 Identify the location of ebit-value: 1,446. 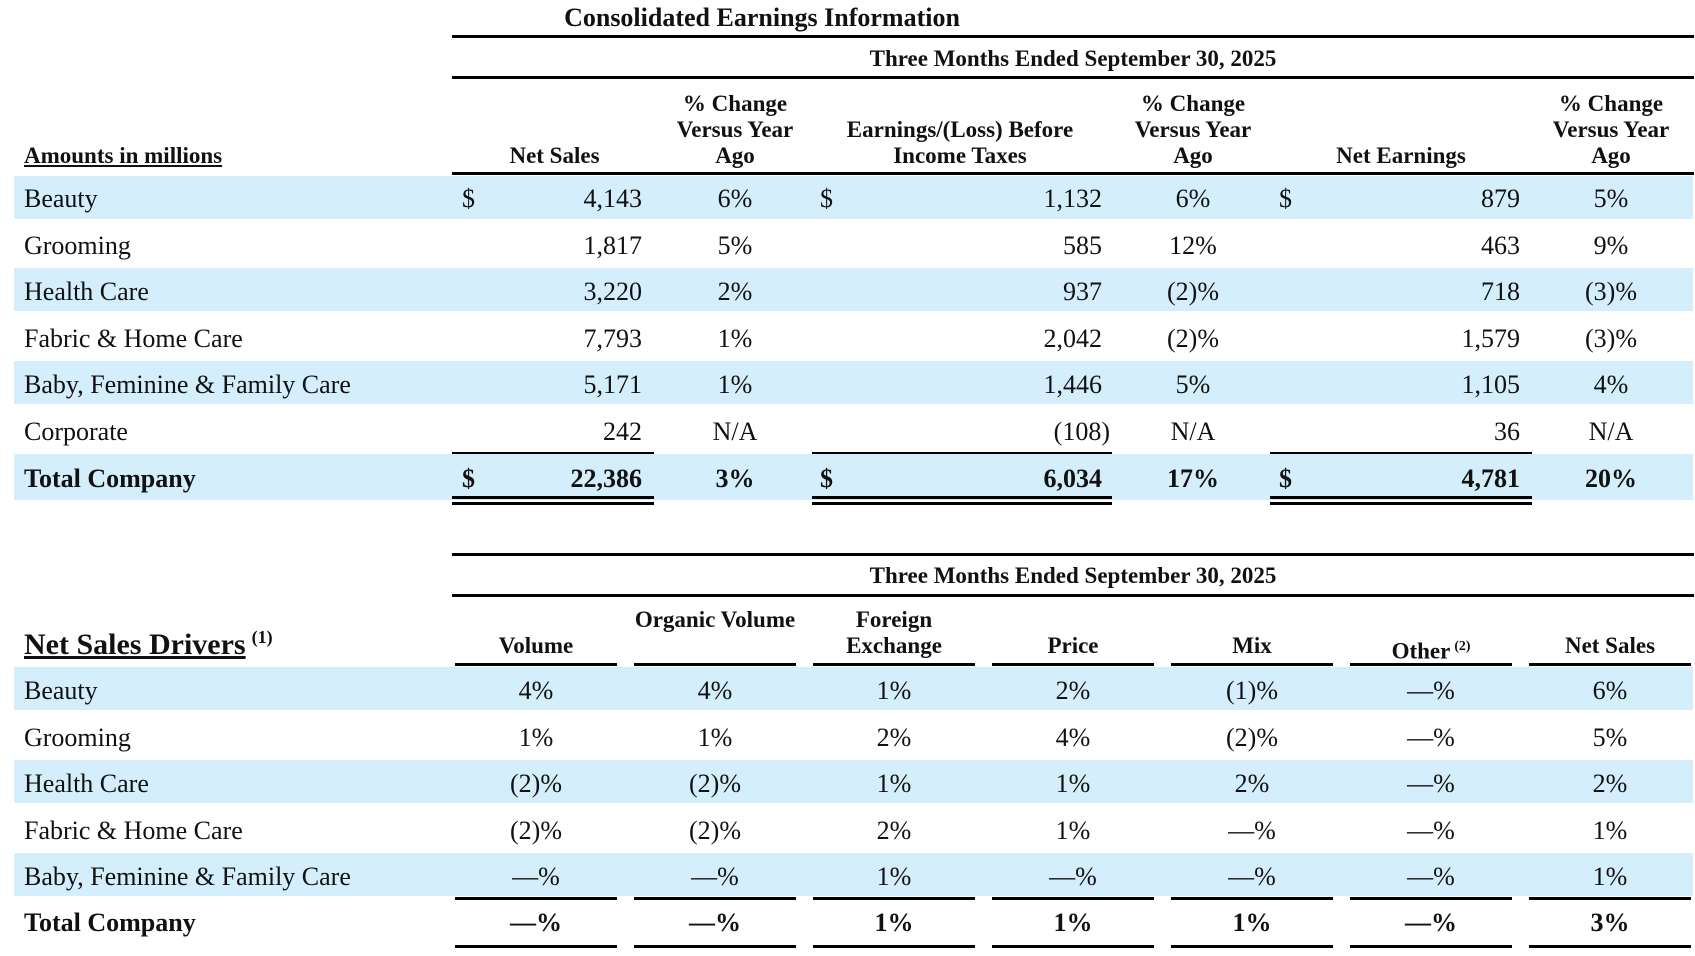
(1073, 384).